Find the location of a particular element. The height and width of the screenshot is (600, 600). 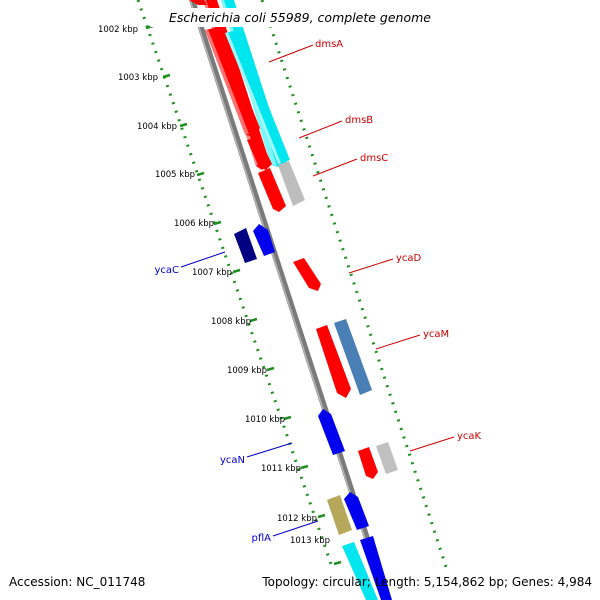

connector-pflA is located at coordinates (295, 528).